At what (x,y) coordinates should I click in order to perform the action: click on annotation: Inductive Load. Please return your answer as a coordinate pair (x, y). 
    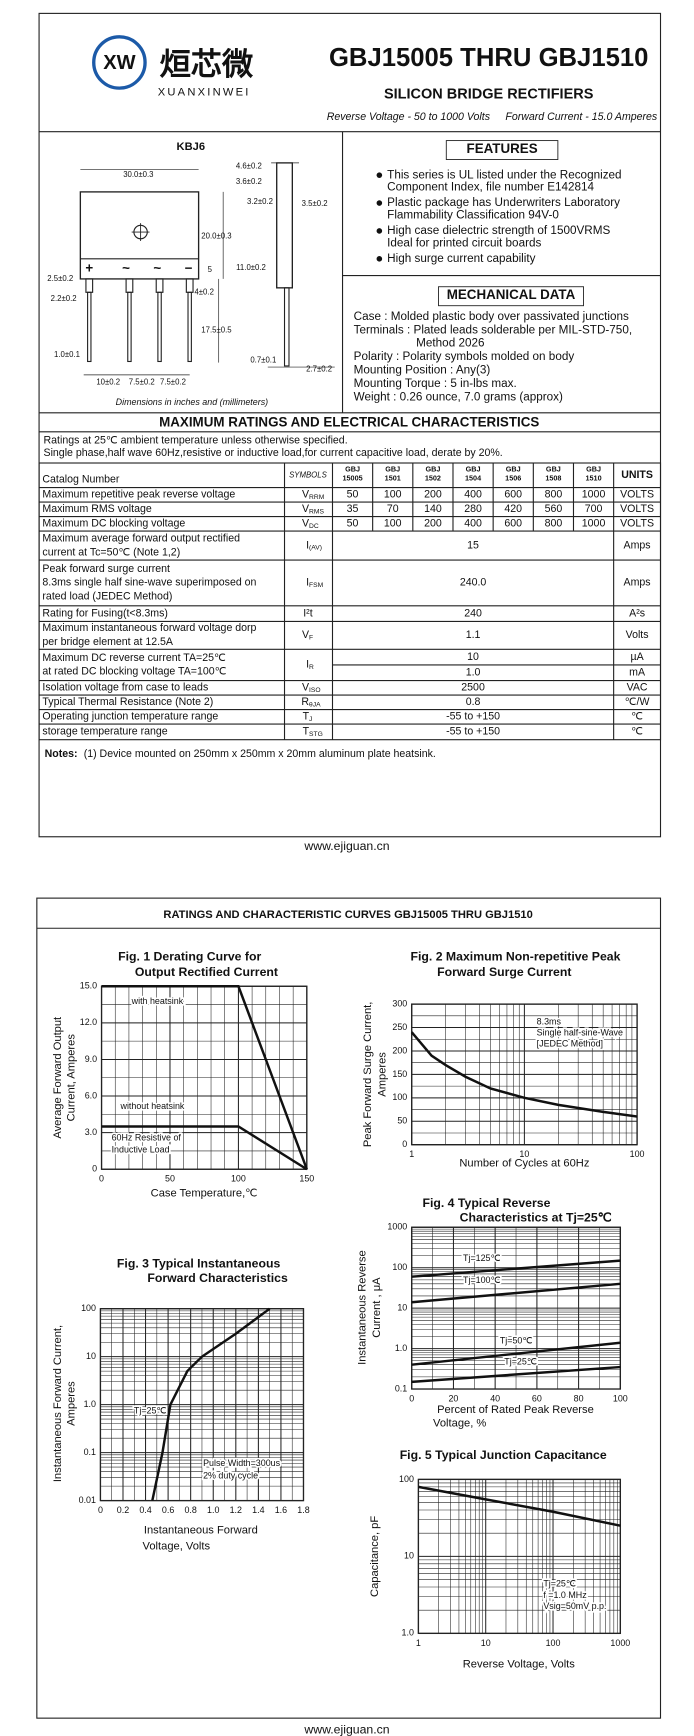
    Looking at the image, I should click on (141, 1150).